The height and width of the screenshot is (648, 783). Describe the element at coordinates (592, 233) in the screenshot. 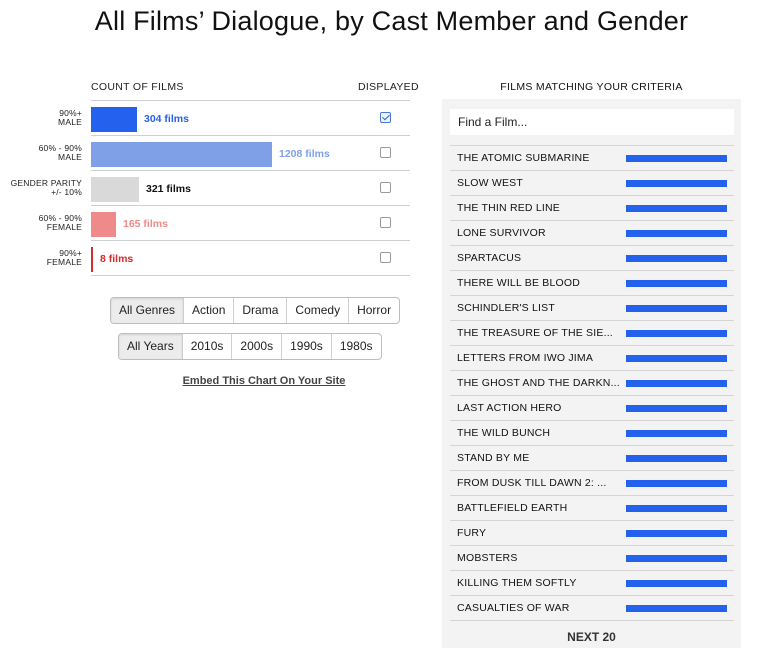

I see `film-row: LONE SURVIVOR` at that location.